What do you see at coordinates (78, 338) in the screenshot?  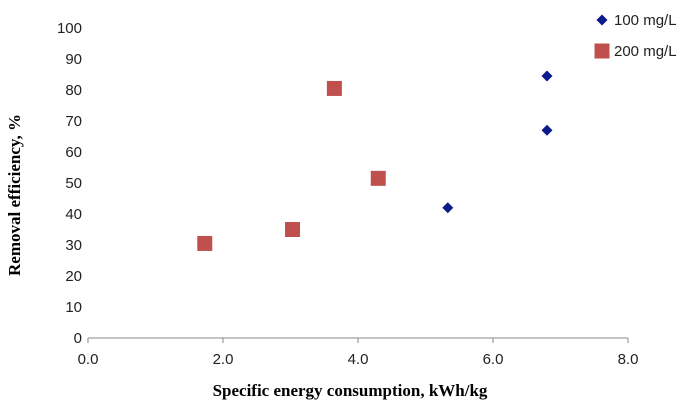 I see `y-tick-label: 0` at bounding box center [78, 338].